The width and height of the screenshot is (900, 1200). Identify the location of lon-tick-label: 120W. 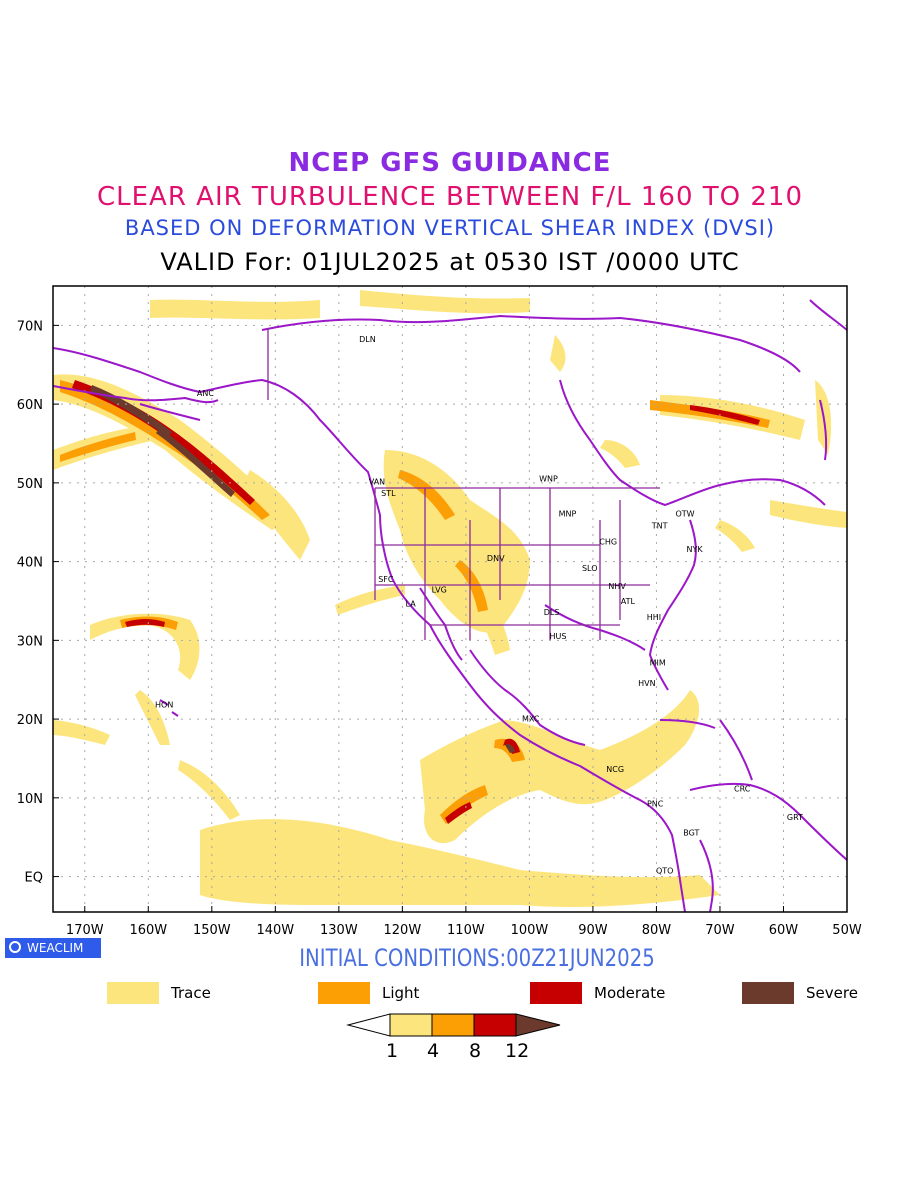
(403, 930).